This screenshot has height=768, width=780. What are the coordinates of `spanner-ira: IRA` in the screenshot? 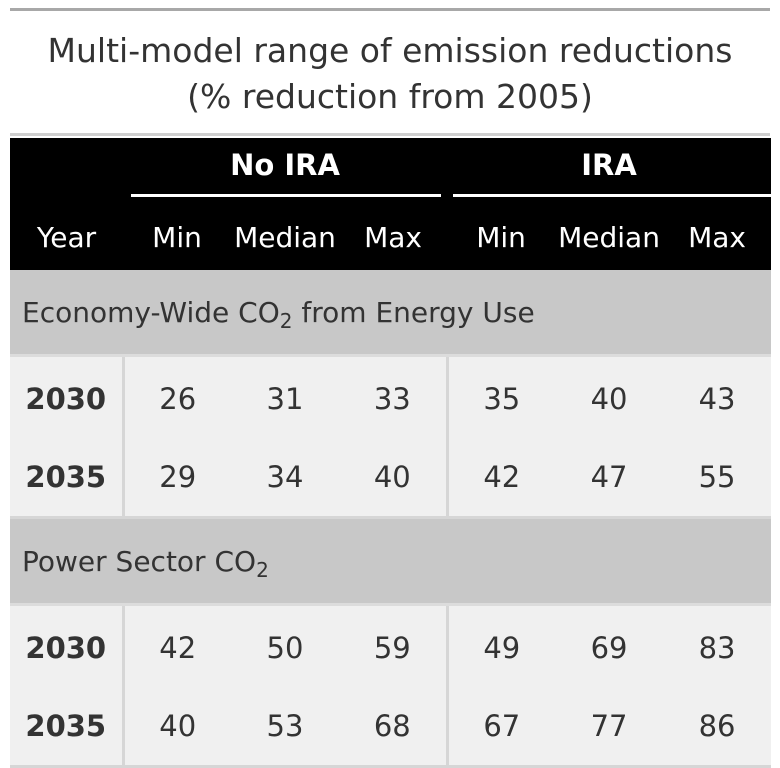 It's located at (609, 171).